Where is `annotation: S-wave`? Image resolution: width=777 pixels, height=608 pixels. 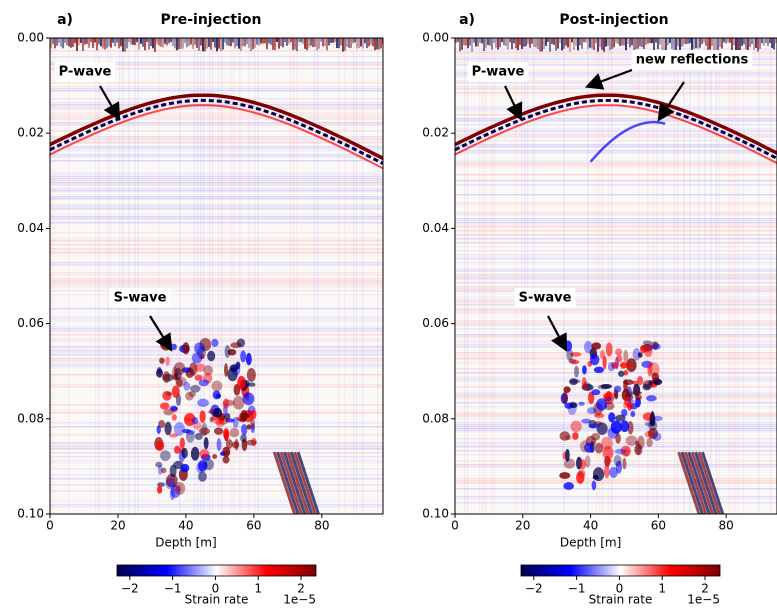
annotation: S-wave is located at coordinates (140, 298).